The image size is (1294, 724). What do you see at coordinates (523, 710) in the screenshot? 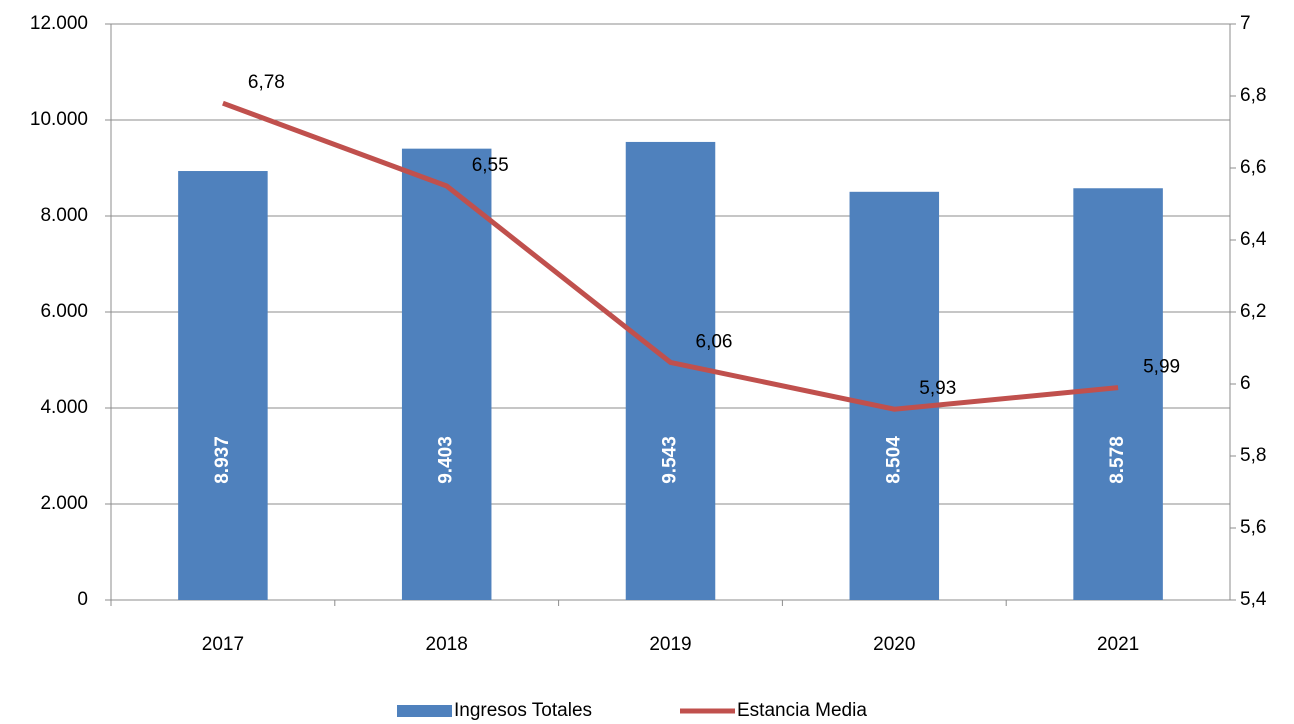
I see `legend-label: Ingresos Totales` at bounding box center [523, 710].